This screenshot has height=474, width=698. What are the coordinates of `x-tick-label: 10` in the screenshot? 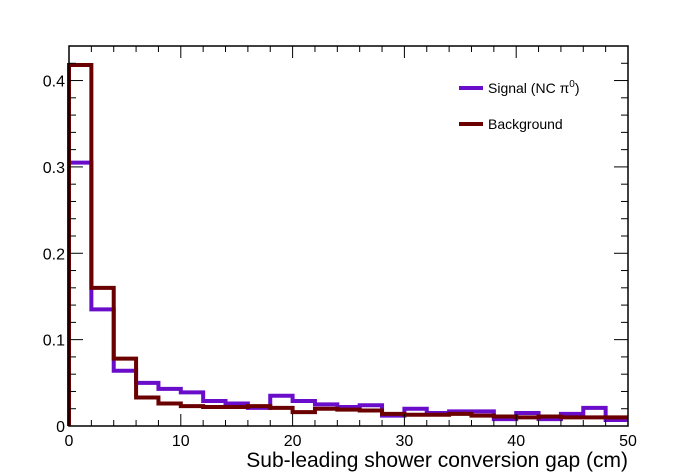 It's located at (181, 441).